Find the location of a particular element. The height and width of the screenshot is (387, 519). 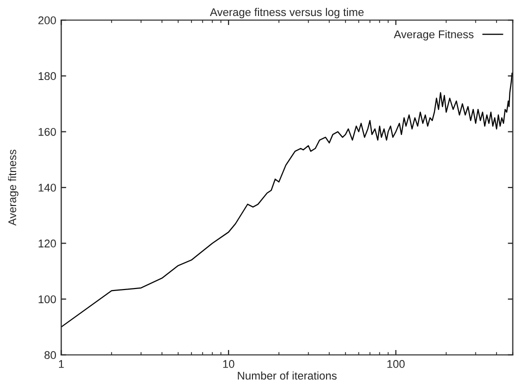

x-tick-label: 1 is located at coordinates (61, 364).